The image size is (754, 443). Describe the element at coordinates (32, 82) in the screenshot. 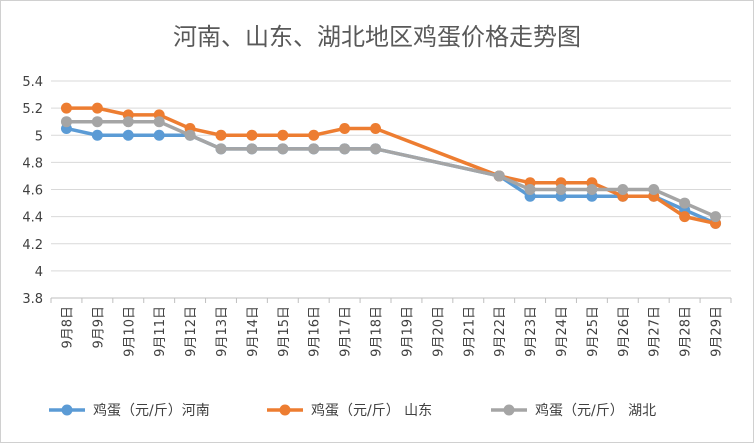

I see `y-tick-label: 5.4` at that location.